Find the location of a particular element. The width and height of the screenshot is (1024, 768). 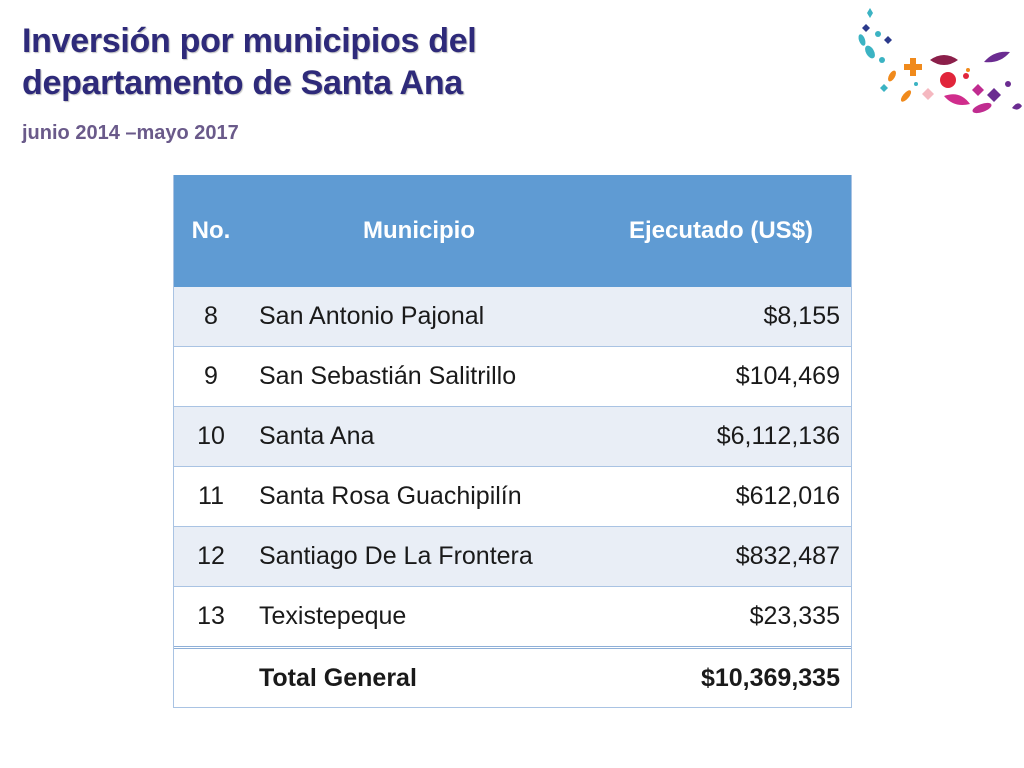

row-ejecutado: $23,335 is located at coordinates (725, 617).